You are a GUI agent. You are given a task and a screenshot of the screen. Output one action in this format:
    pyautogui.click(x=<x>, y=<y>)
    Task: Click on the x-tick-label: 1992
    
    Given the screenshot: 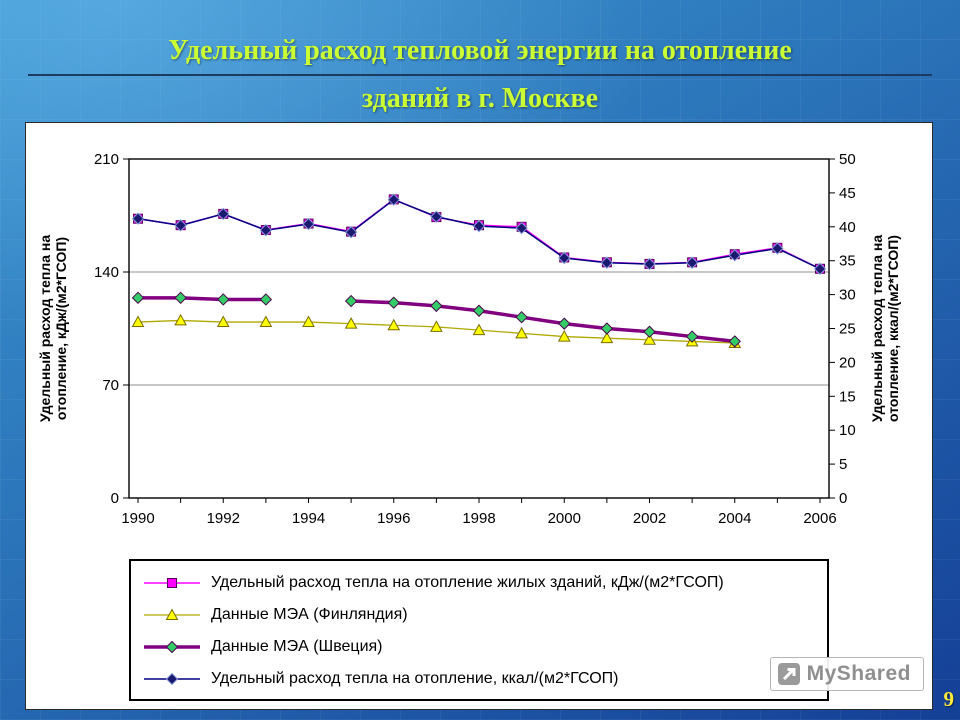 What is the action you would take?
    pyautogui.click(x=223, y=518)
    